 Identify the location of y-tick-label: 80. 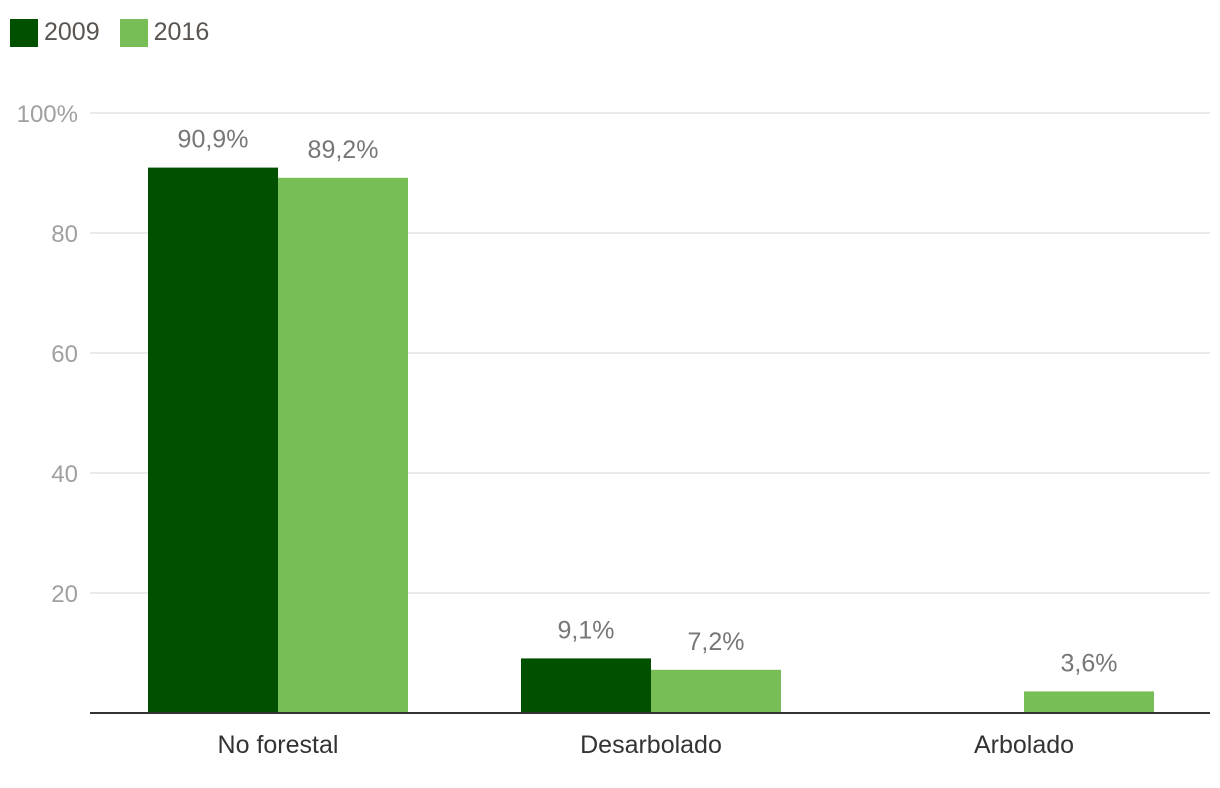
(64, 234).